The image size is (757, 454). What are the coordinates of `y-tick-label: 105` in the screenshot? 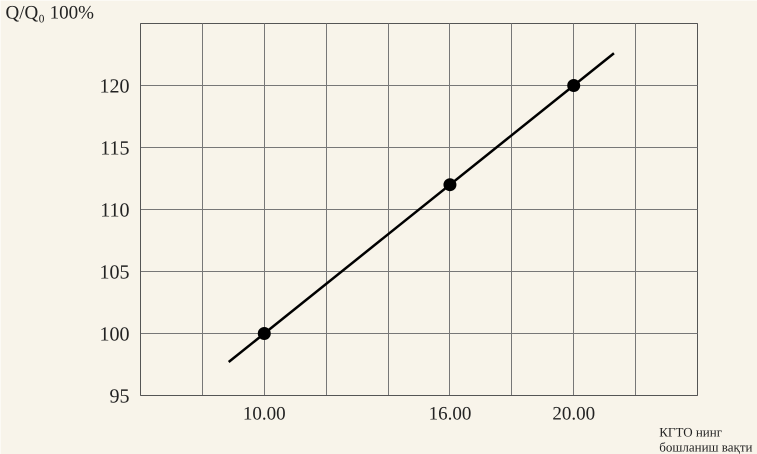 It's located at (115, 273).